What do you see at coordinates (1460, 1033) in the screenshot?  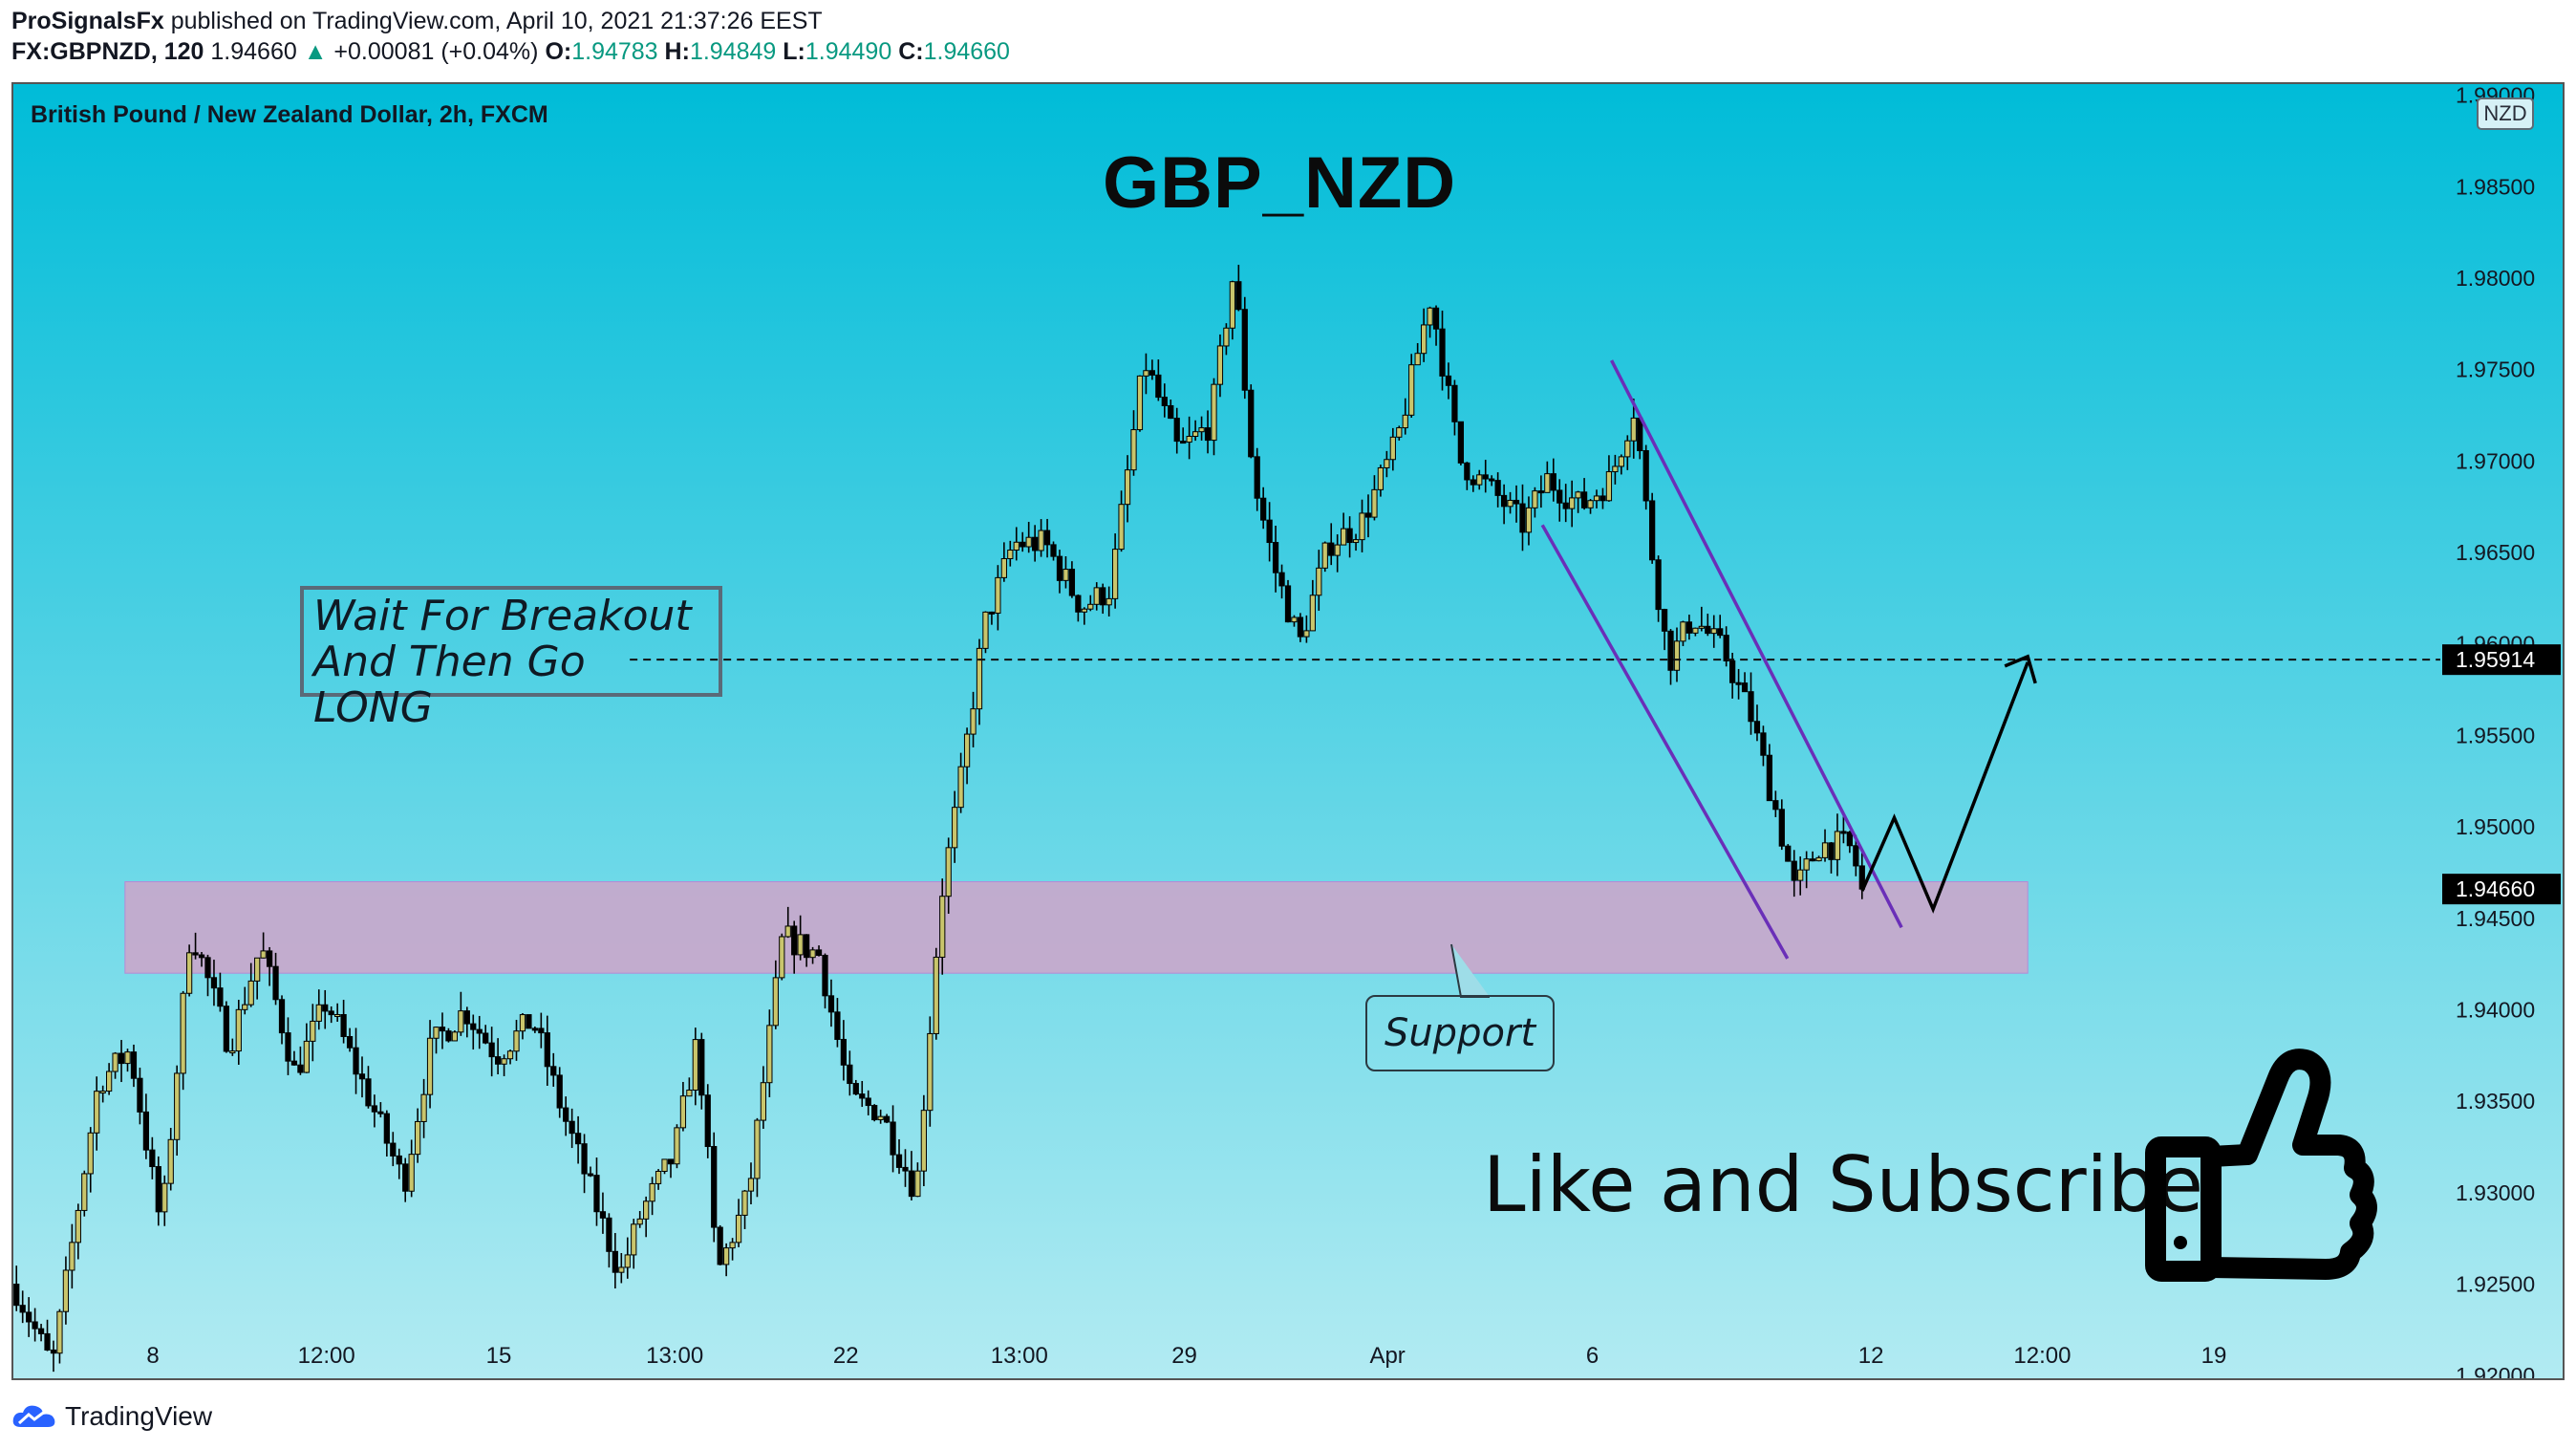 I see `support-callout: Support` at bounding box center [1460, 1033].